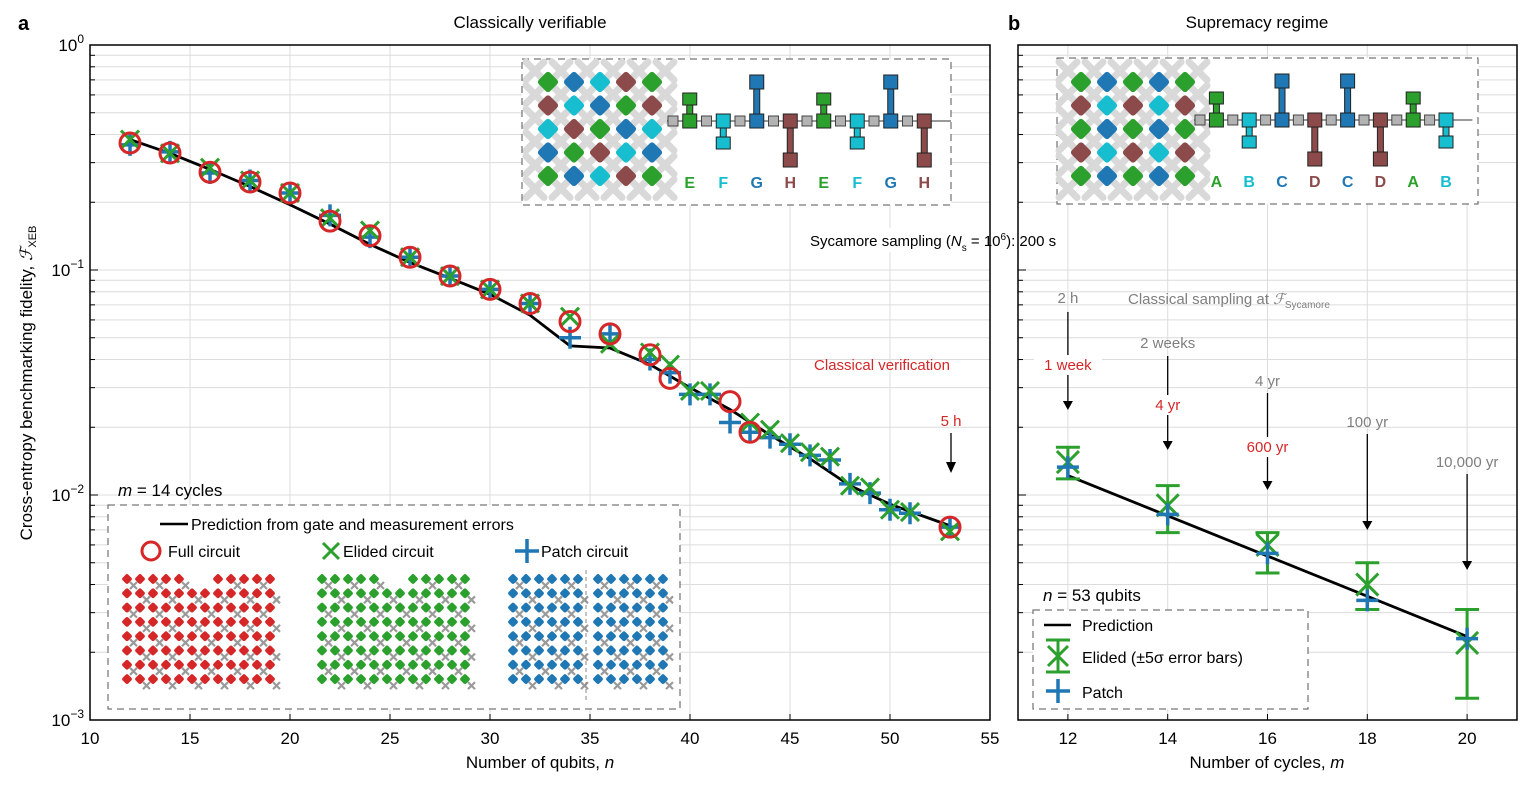 Image resolution: width=1530 pixels, height=791 pixels. Describe the element at coordinates (77, 489) in the screenshot. I see `y-tick-exp: −2` at that location.